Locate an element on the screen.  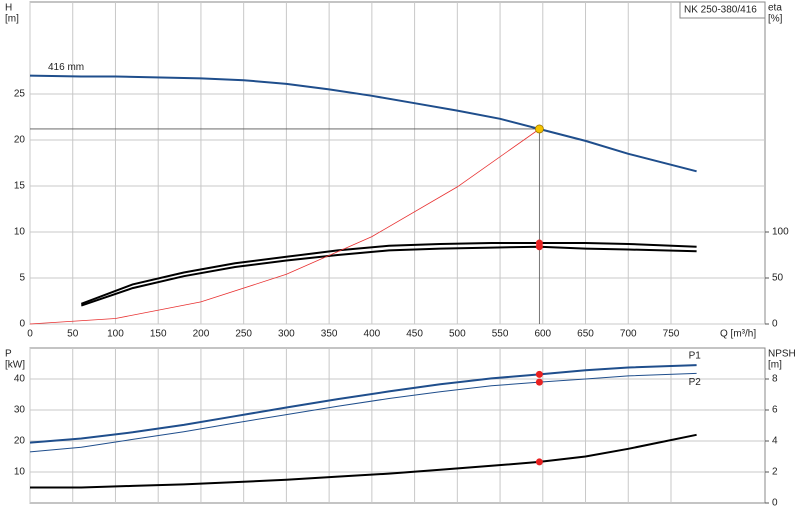
y2-tick-label: 8 is located at coordinates (775, 379).